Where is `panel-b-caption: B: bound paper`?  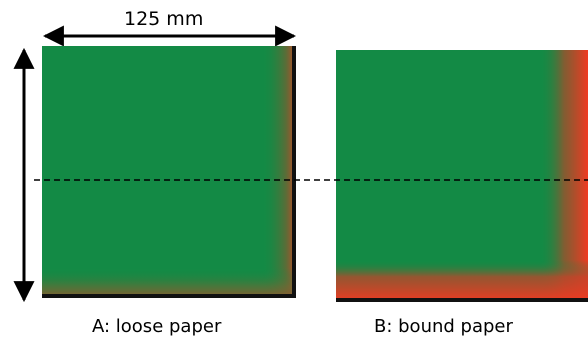 panel-b-caption: B: bound paper is located at coordinates (443, 326).